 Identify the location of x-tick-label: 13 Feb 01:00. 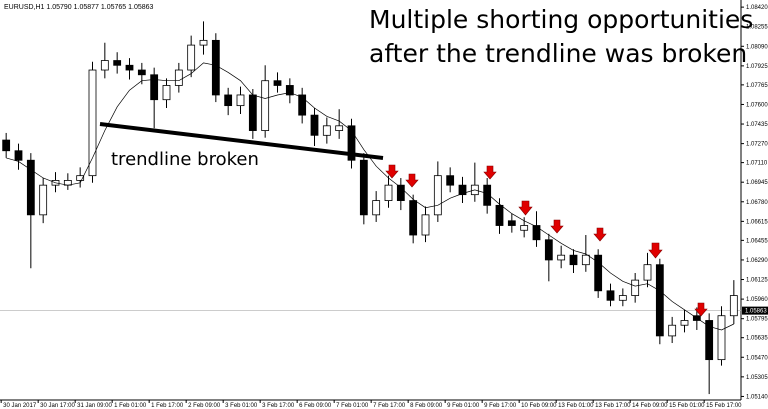
(576, 406).